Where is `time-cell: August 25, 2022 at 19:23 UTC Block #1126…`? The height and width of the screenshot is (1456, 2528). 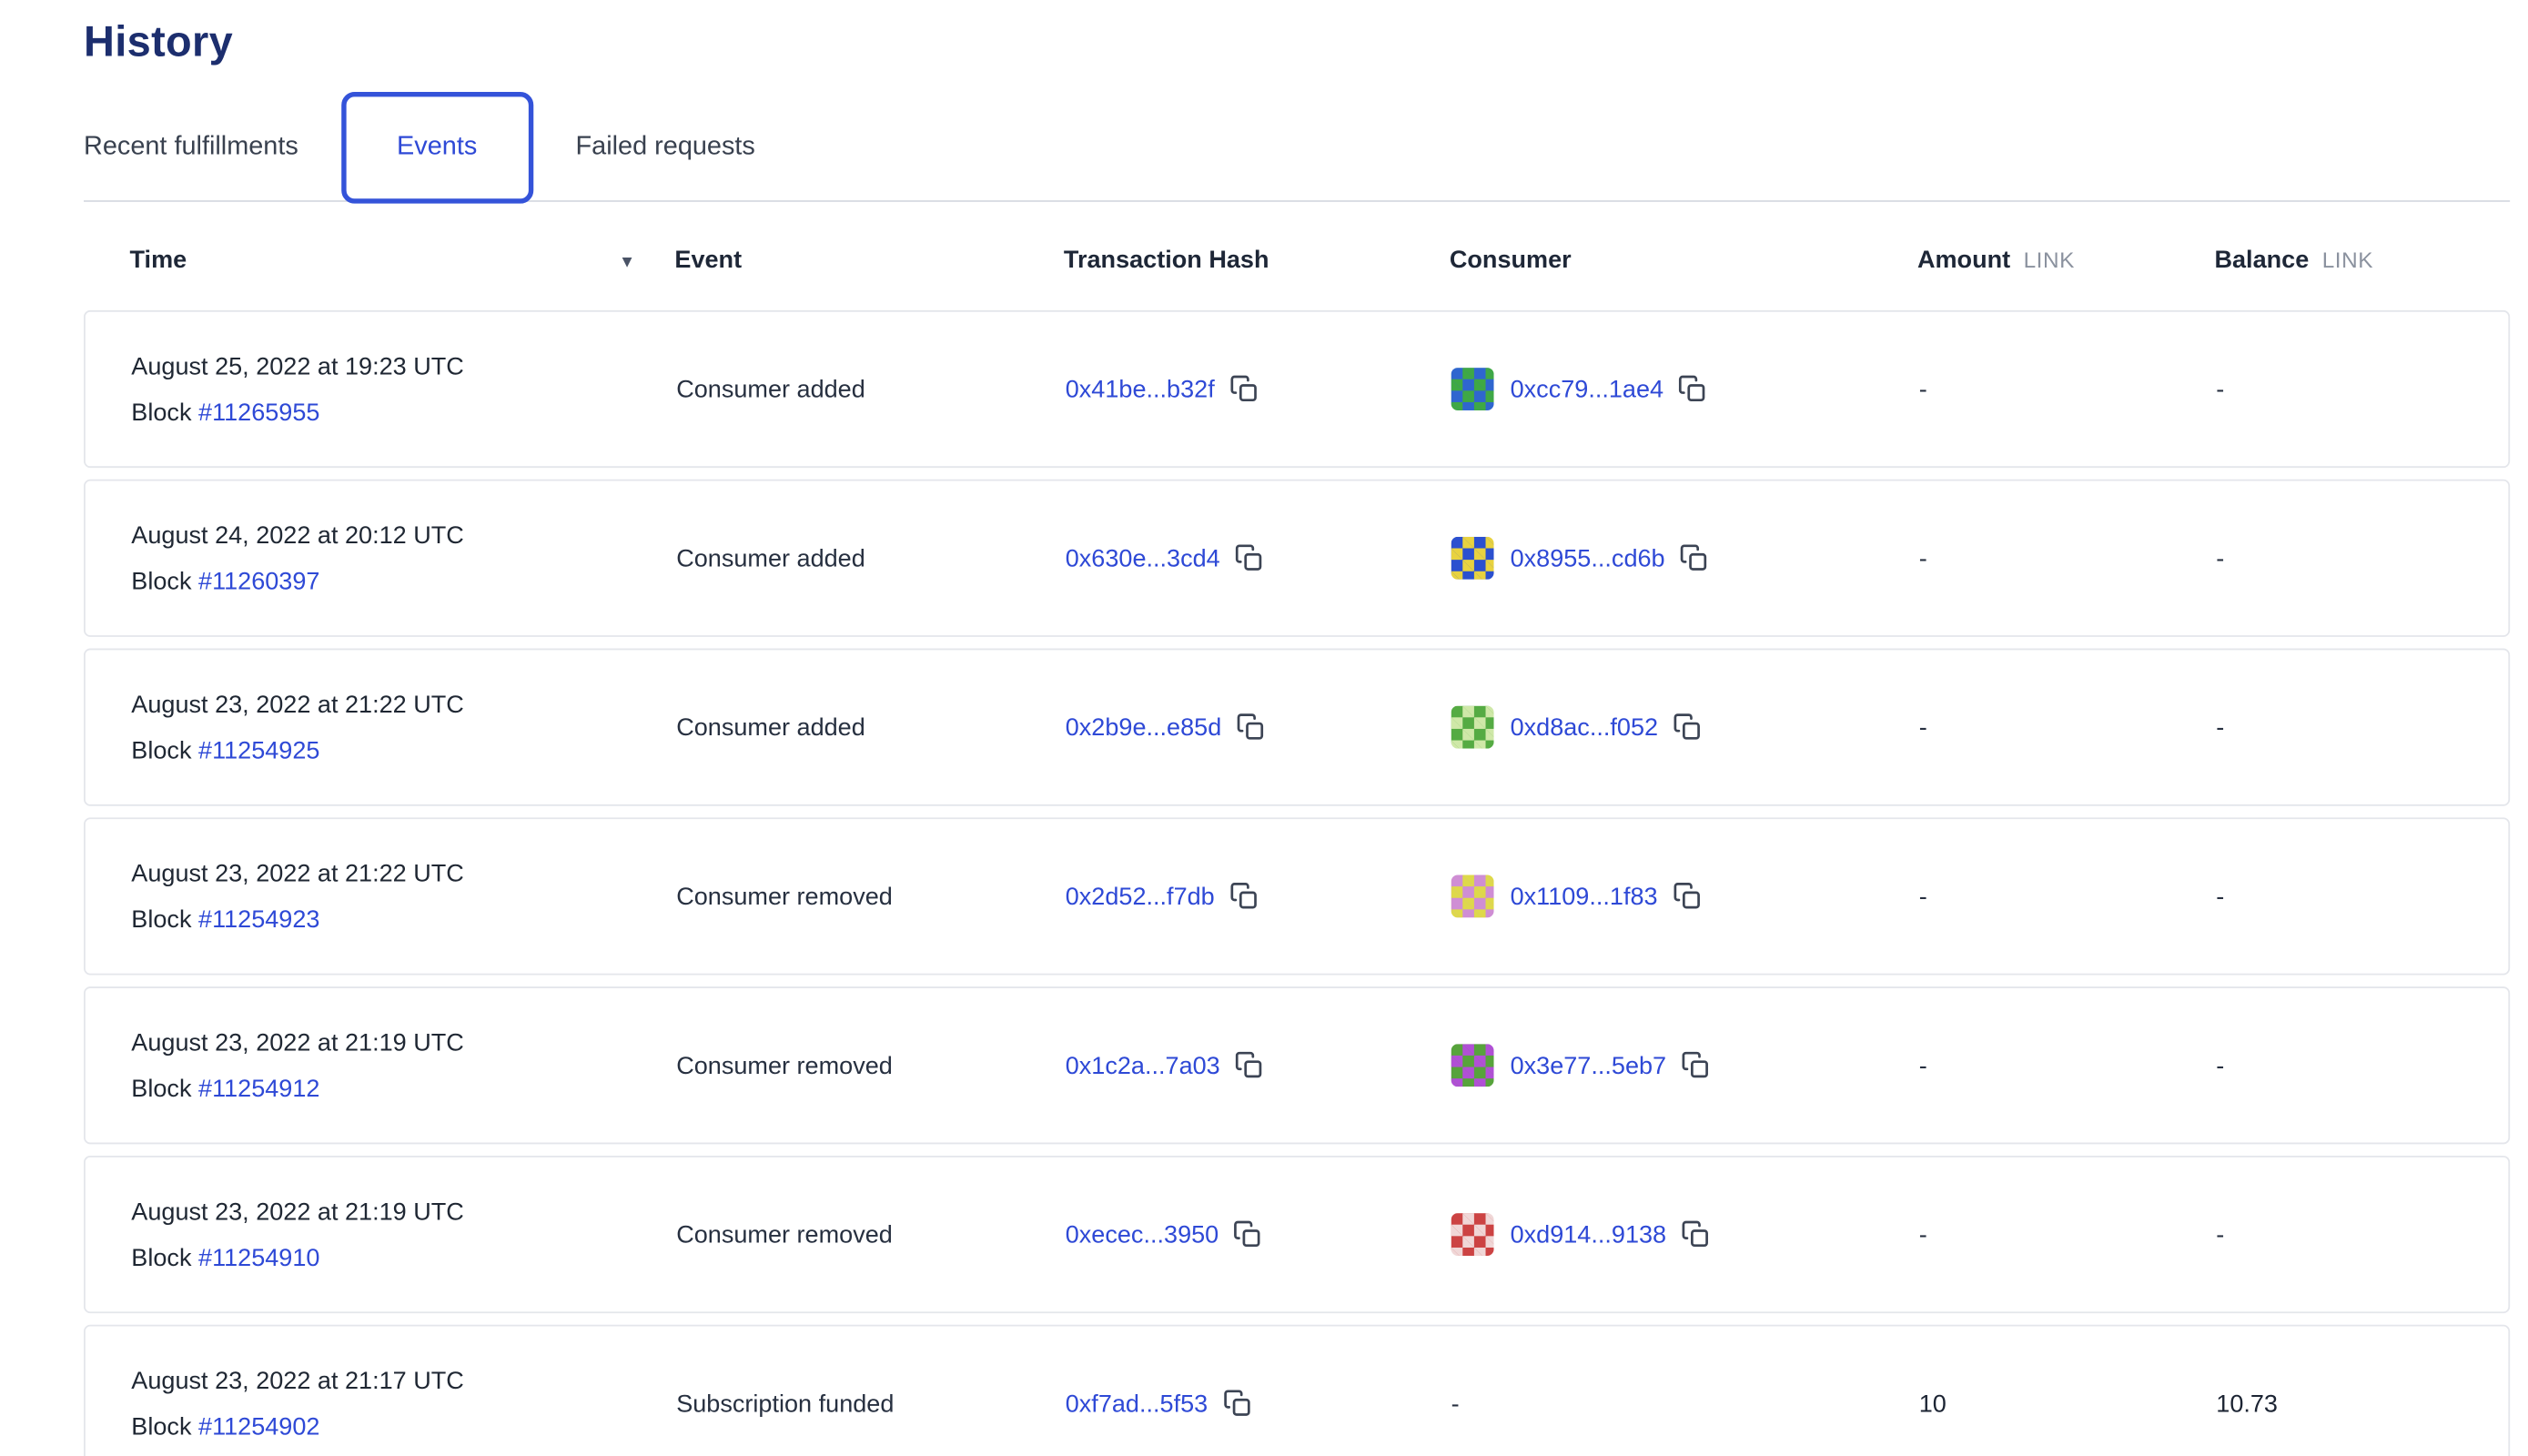 time-cell: August 25, 2022 at 19:23 UTC Block #1126… is located at coordinates (403, 389).